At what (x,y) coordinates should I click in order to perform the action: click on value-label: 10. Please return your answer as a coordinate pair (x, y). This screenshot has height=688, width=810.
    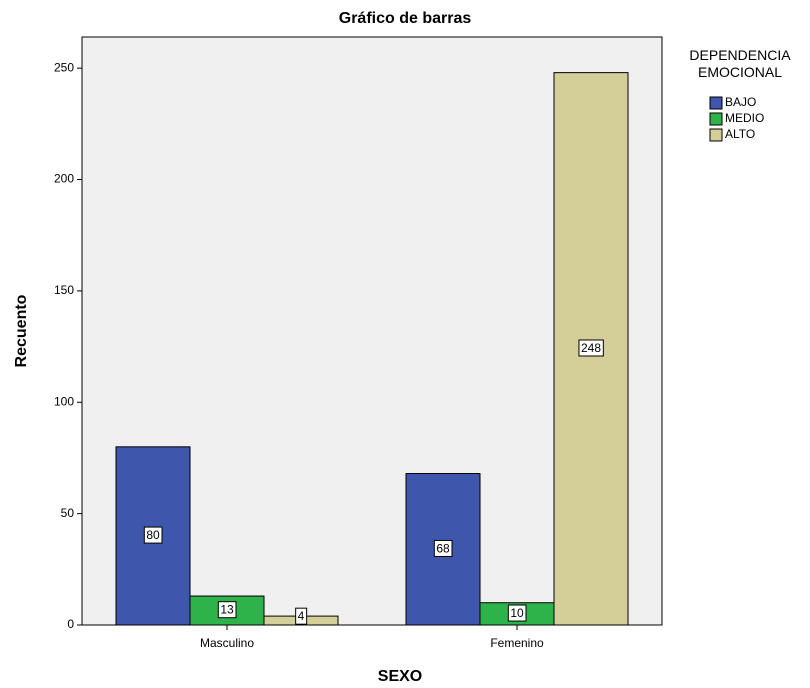
    Looking at the image, I should click on (517, 613).